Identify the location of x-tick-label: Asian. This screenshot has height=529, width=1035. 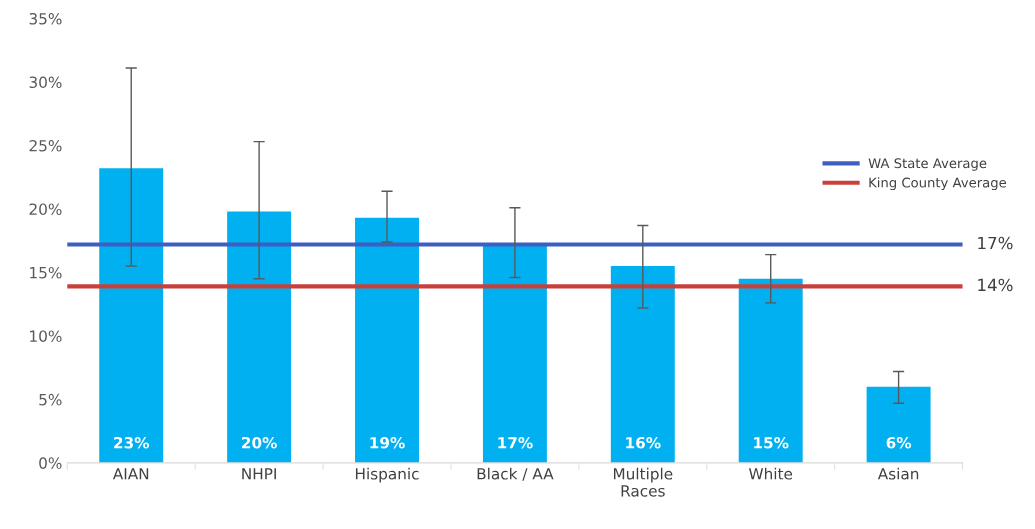
(898, 473).